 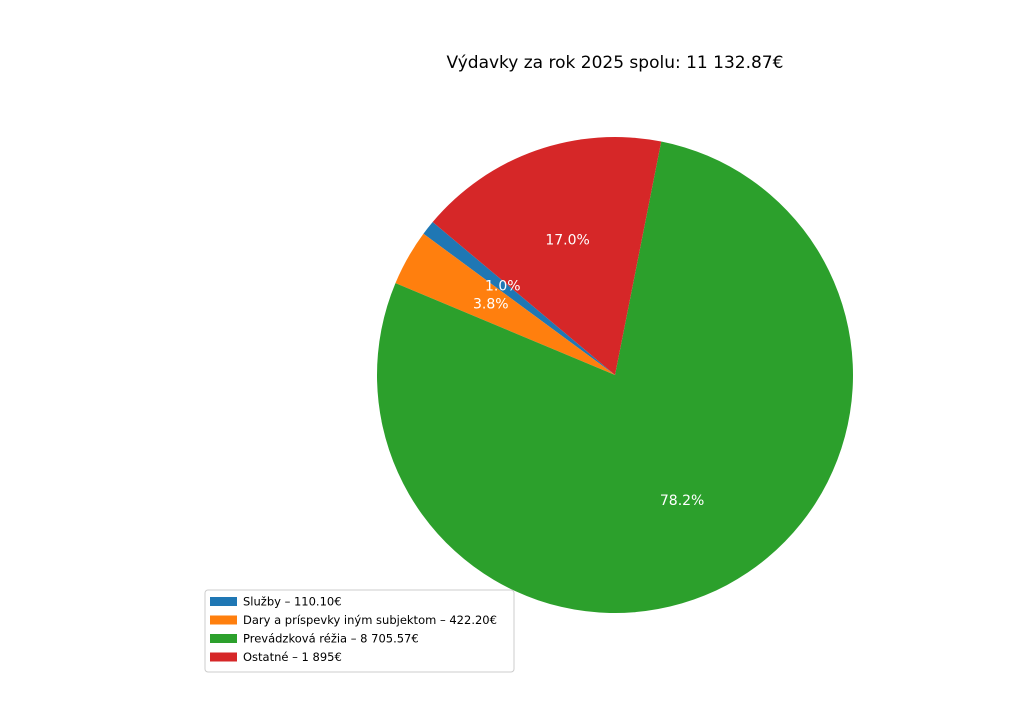 I want to click on slice-label: 1.0%, so click(x=503, y=287).